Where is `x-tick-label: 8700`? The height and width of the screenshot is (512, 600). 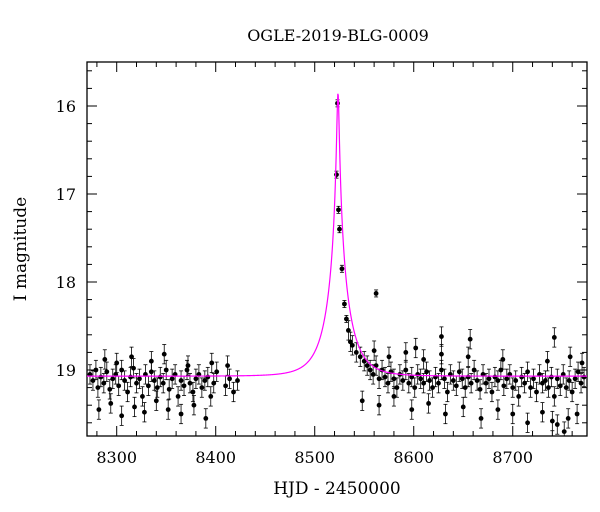 x-tick-label: 8700 is located at coordinates (512, 457).